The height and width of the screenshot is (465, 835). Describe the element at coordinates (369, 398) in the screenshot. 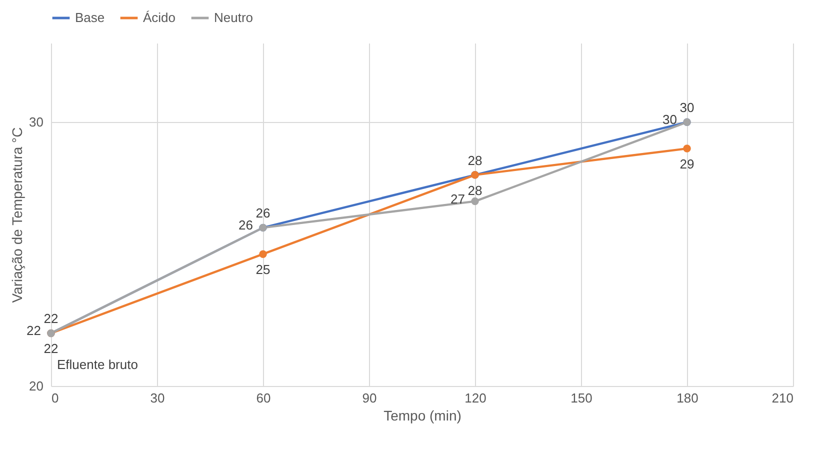

I see `x-tick-label: 90` at that location.